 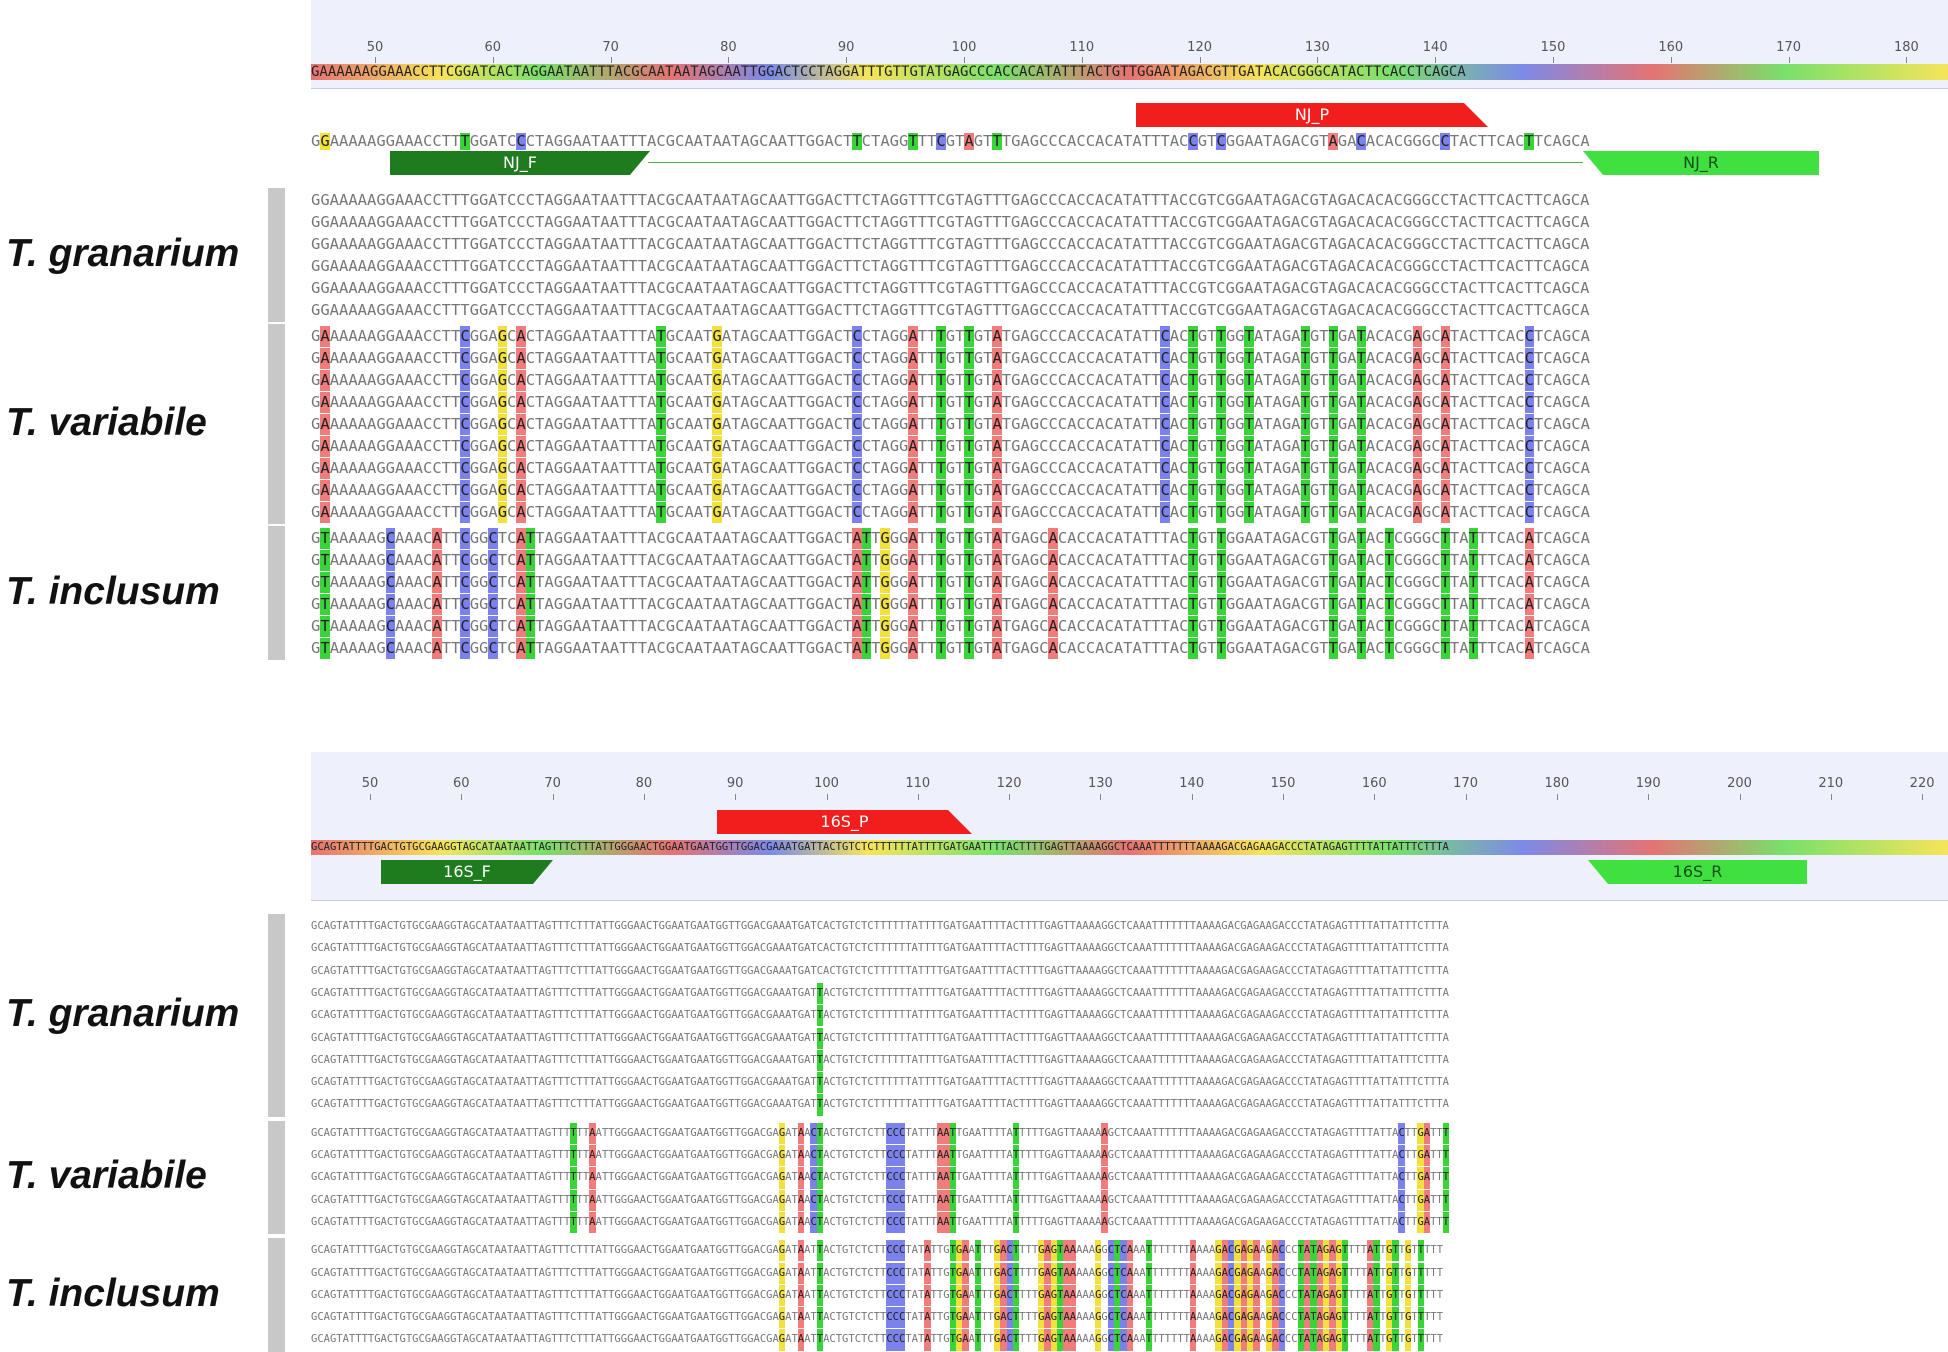 What do you see at coordinates (467, 872) in the screenshot?
I see `primer-16s-f: 16S_F` at bounding box center [467, 872].